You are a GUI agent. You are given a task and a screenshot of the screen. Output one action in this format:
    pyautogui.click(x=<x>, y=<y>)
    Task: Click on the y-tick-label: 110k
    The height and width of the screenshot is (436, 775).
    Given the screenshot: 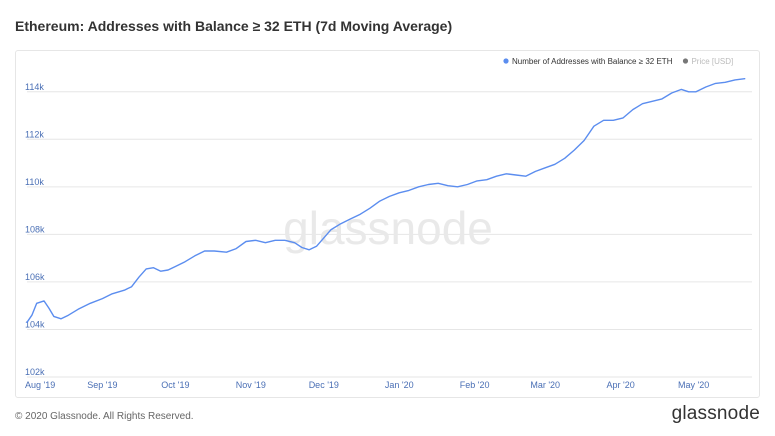 What is the action you would take?
    pyautogui.click(x=34, y=182)
    